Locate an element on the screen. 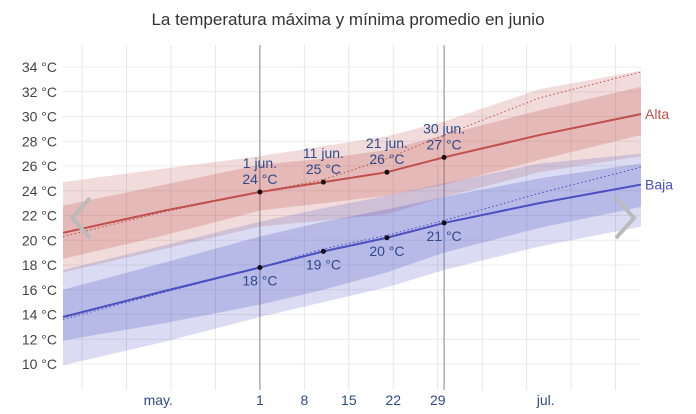 The width and height of the screenshot is (696, 414). annotation-date: 21 jun. is located at coordinates (387, 143).